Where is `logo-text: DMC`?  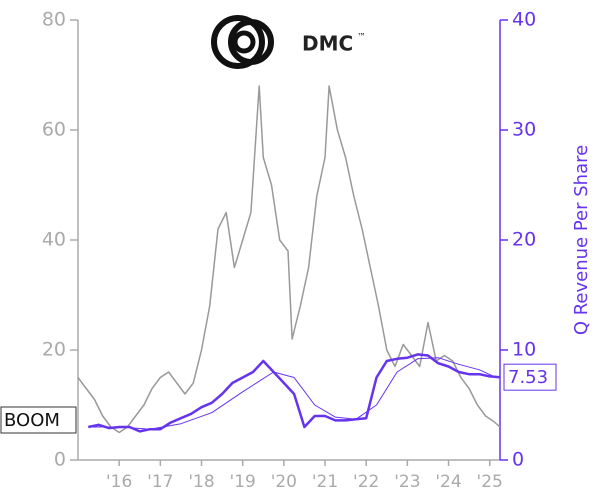 logo-text: DMC is located at coordinates (327, 44).